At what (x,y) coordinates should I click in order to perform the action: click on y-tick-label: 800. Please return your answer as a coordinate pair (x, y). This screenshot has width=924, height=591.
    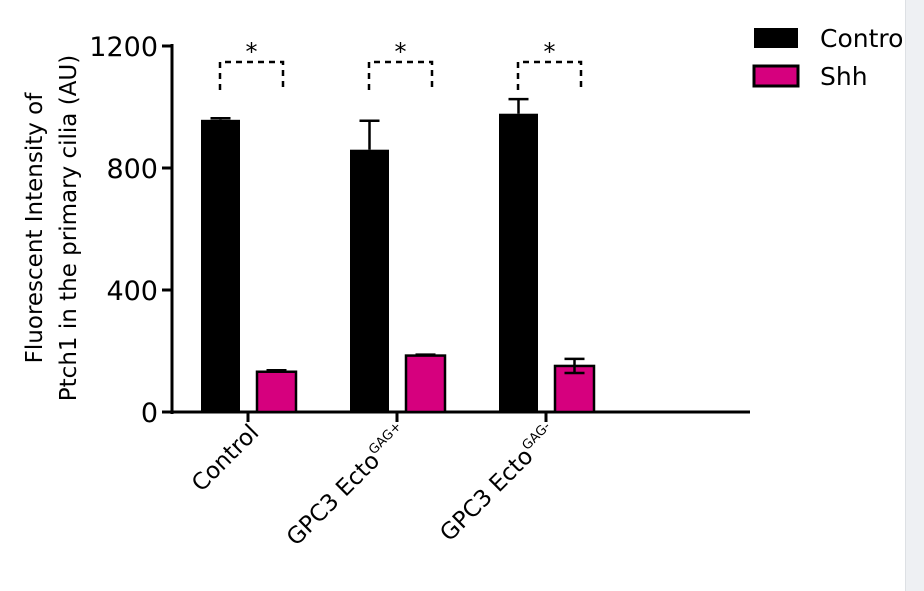
    Looking at the image, I should click on (132, 169).